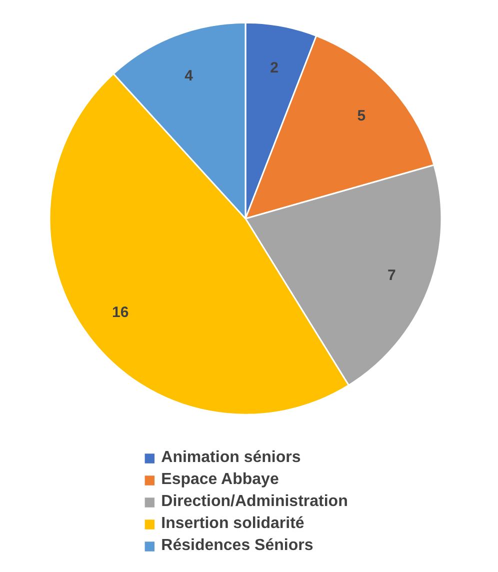 This screenshot has width=498, height=572. Describe the element at coordinates (120, 313) in the screenshot. I see `data-label: 16` at that location.